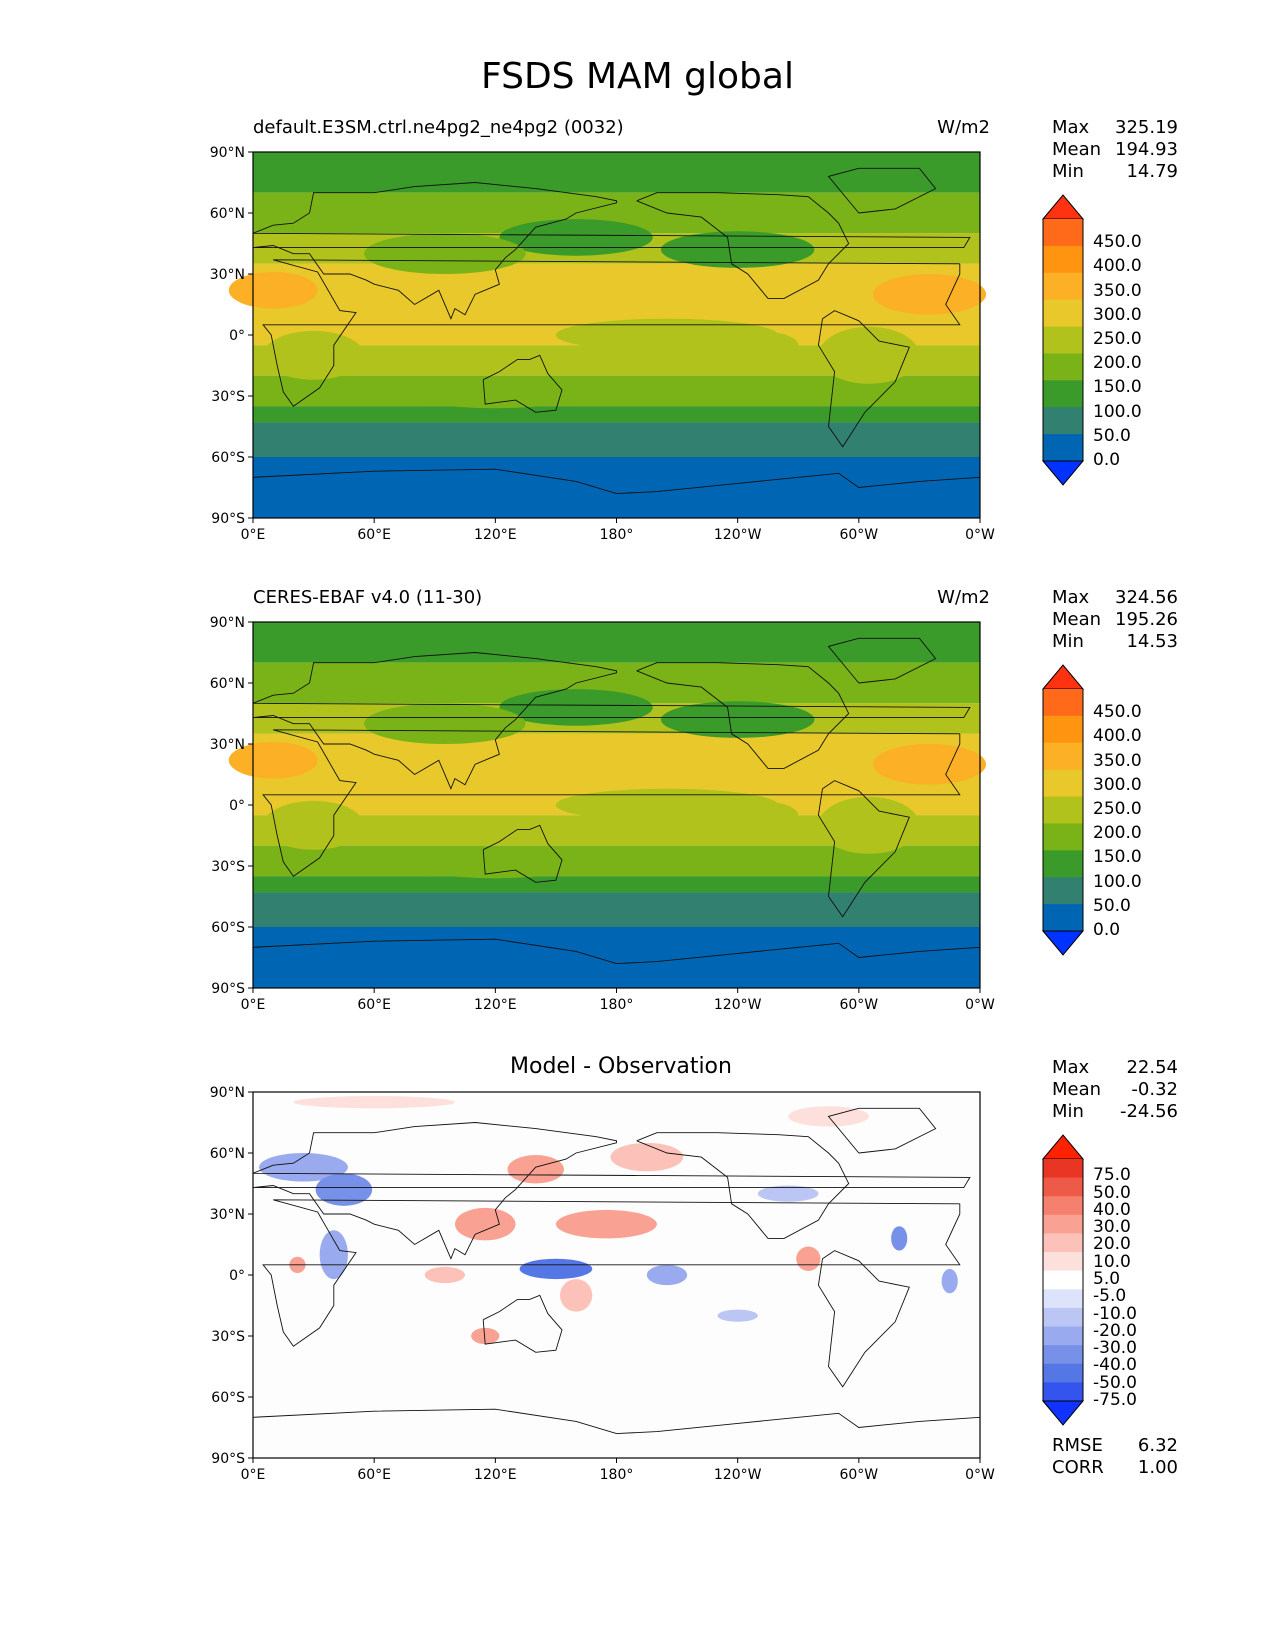 Image resolution: width=1275 pixels, height=1650 pixels. What do you see at coordinates (1115, 620) in the screenshot?
I see `obs-stats: Max 324.56 Mean 195.26 Min 14.53` at bounding box center [1115, 620].